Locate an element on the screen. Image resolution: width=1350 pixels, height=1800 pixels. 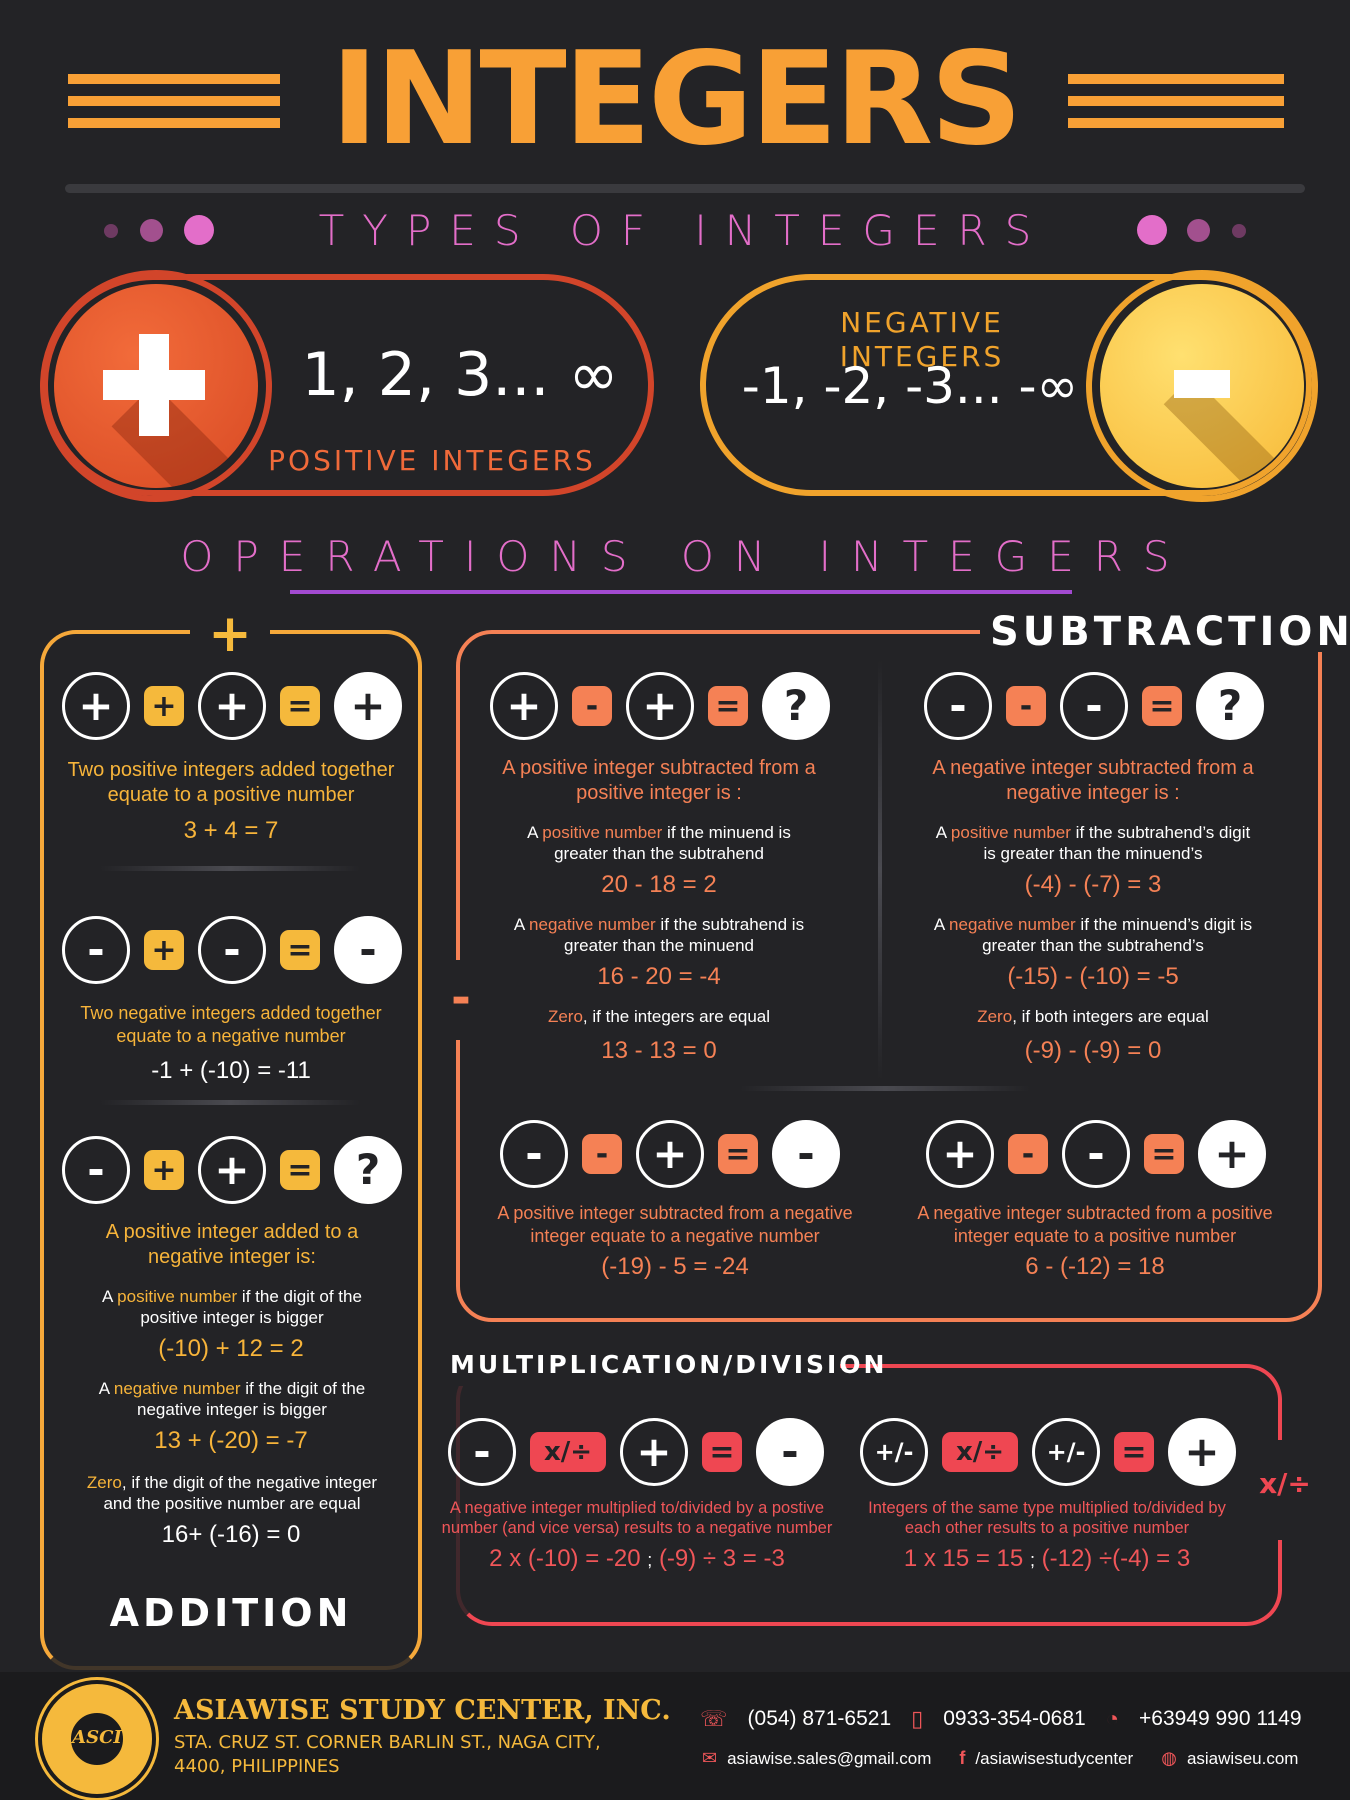
multiplication-corner-mask is located at coordinates (1284, 1490).